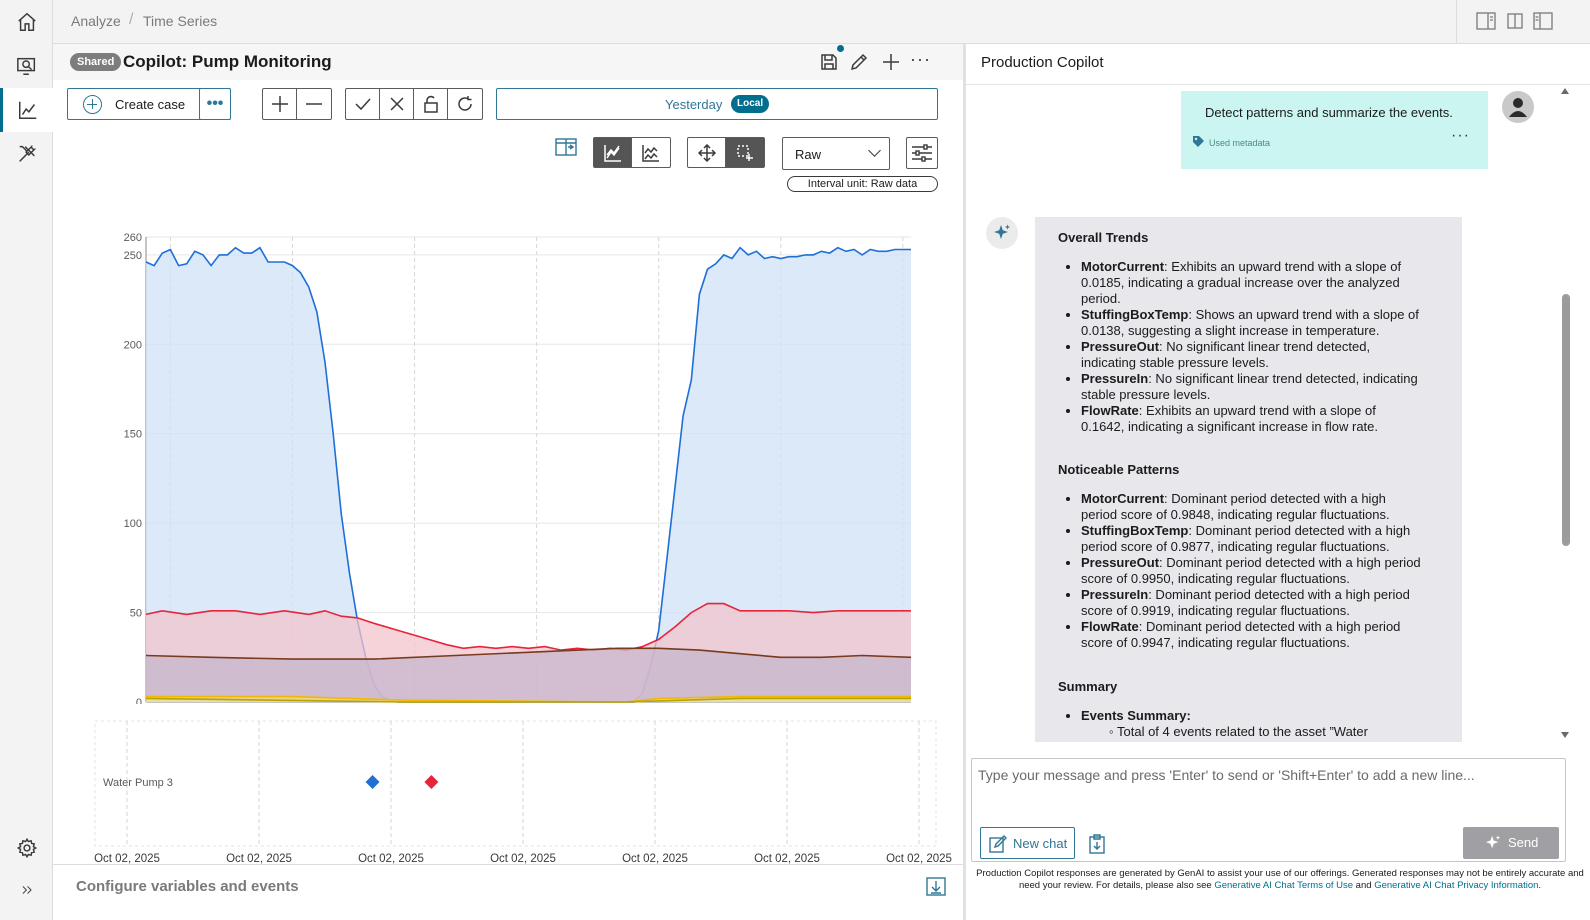  Describe the element at coordinates (1103, 237) in the screenshot. I see `answer-heading-trends: Overall Trends` at that location.